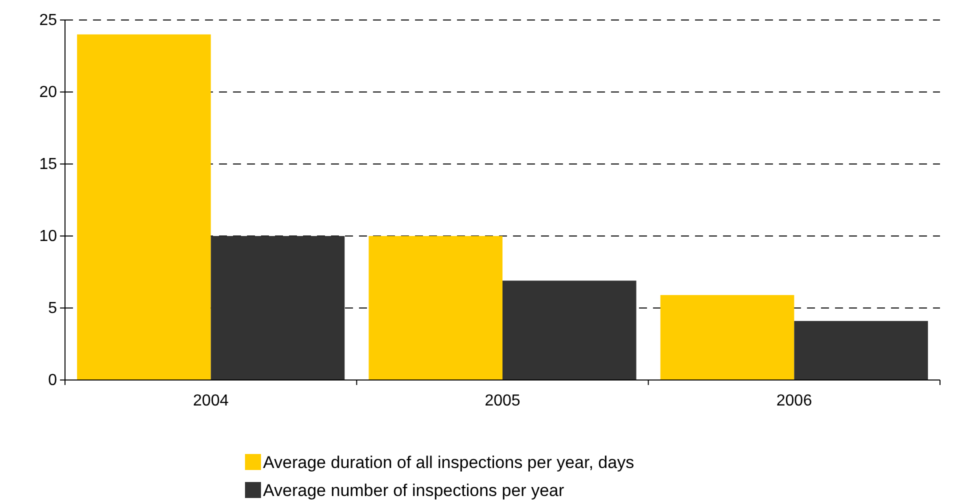 The image size is (959, 501). What do you see at coordinates (794, 401) in the screenshot?
I see `x-tick-label: 2006` at bounding box center [794, 401].